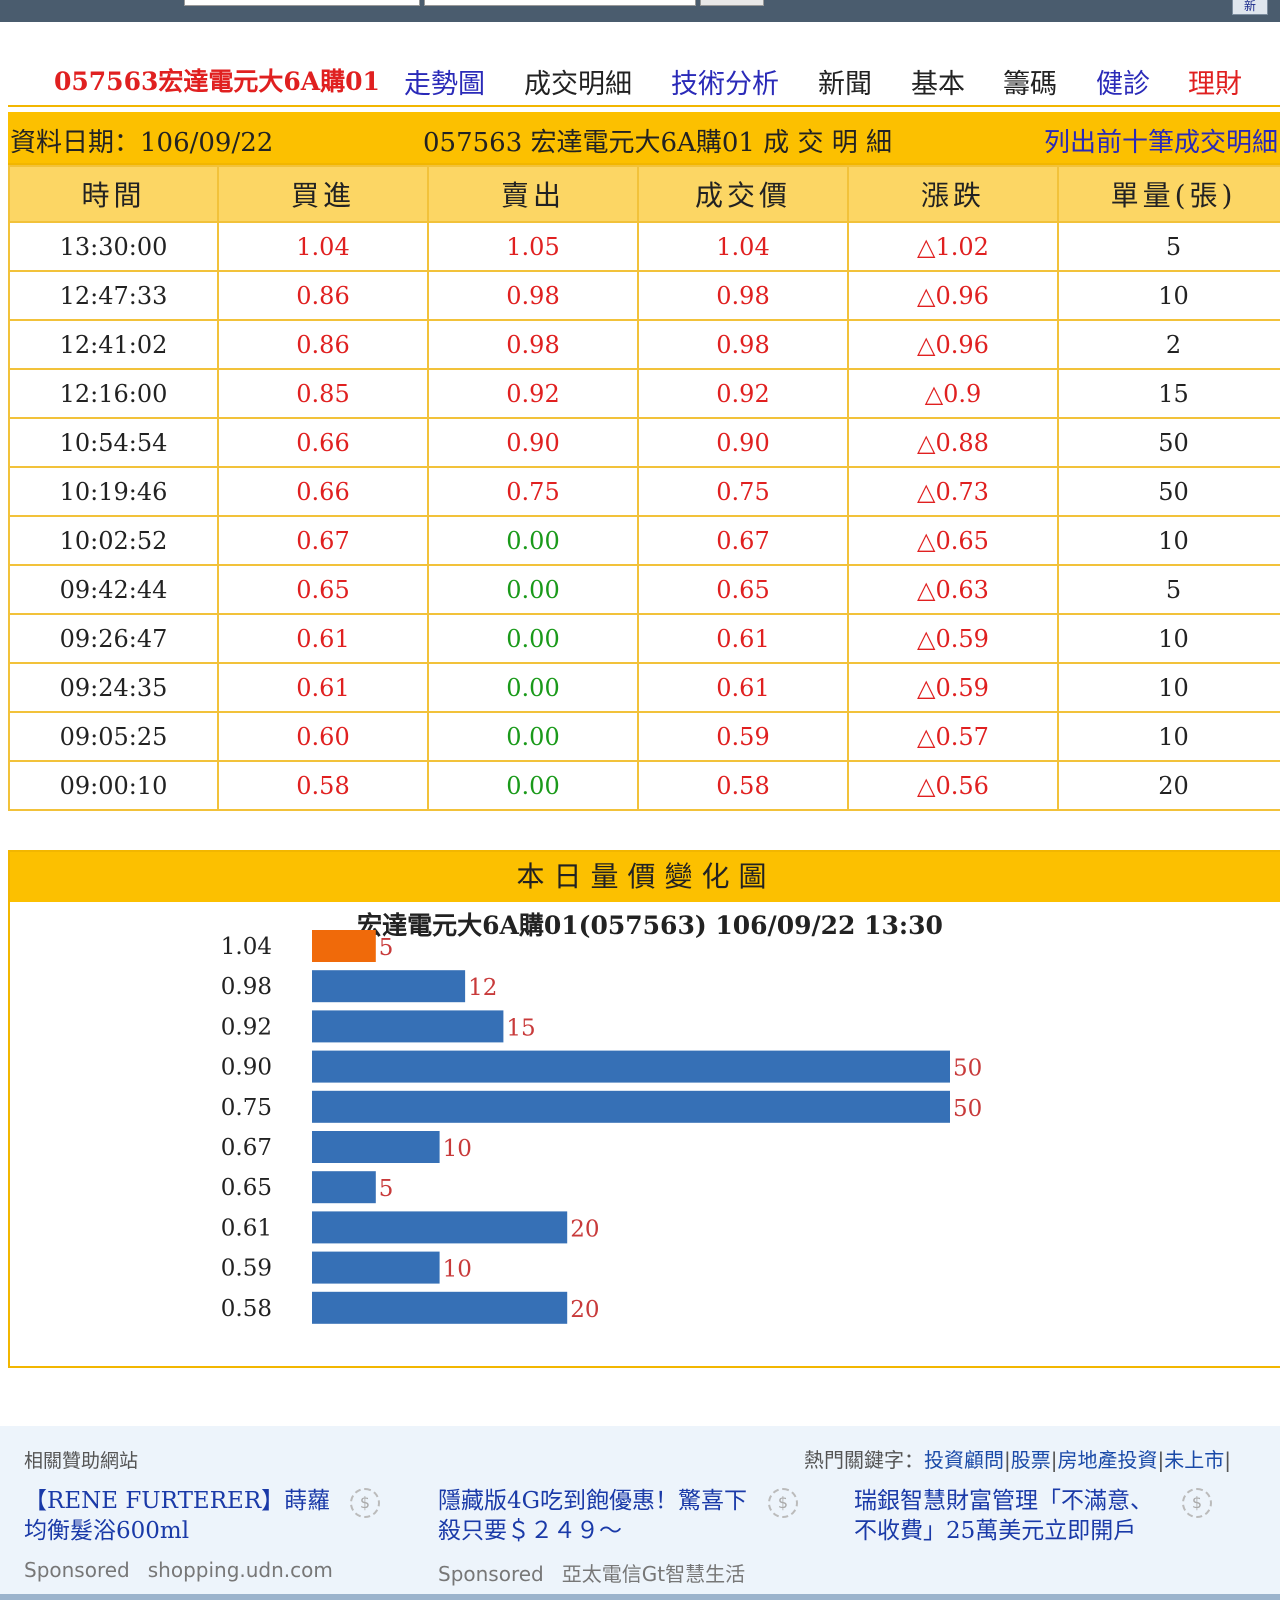 The height and width of the screenshot is (1600, 1280). What do you see at coordinates (1107, 1460) in the screenshot?
I see `hot-keyword: 房地產投資` at bounding box center [1107, 1460].